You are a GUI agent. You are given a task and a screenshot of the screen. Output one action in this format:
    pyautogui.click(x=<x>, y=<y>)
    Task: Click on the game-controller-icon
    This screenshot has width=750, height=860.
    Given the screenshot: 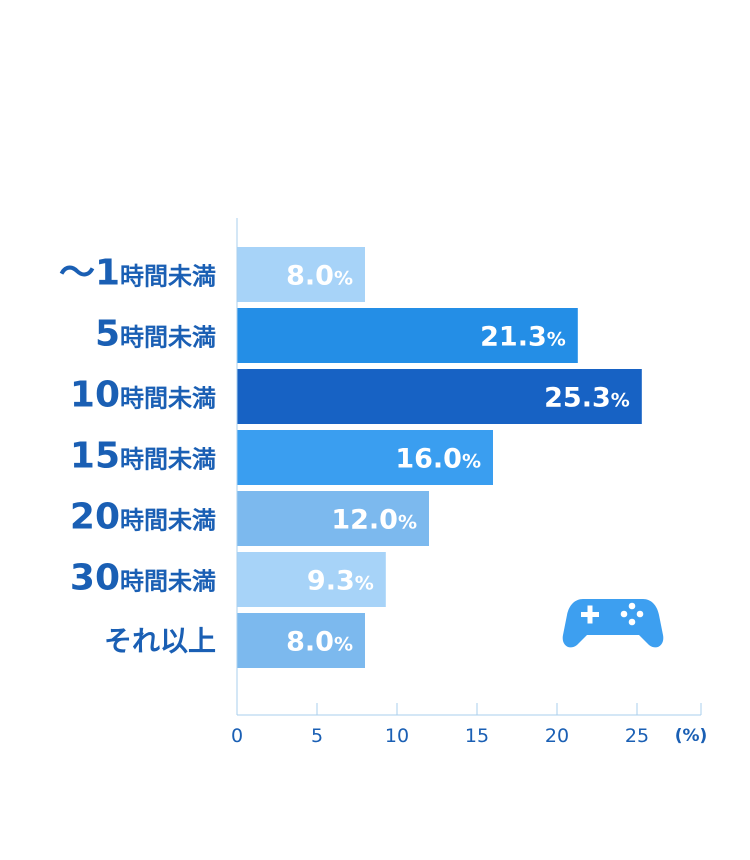 What is the action you would take?
    pyautogui.click(x=613, y=623)
    